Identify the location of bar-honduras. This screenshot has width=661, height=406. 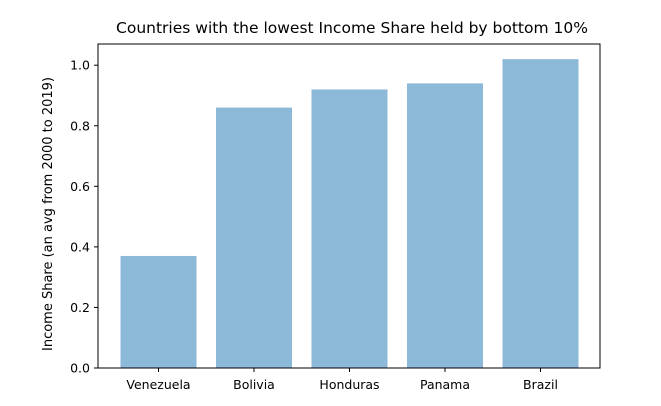
(349, 228).